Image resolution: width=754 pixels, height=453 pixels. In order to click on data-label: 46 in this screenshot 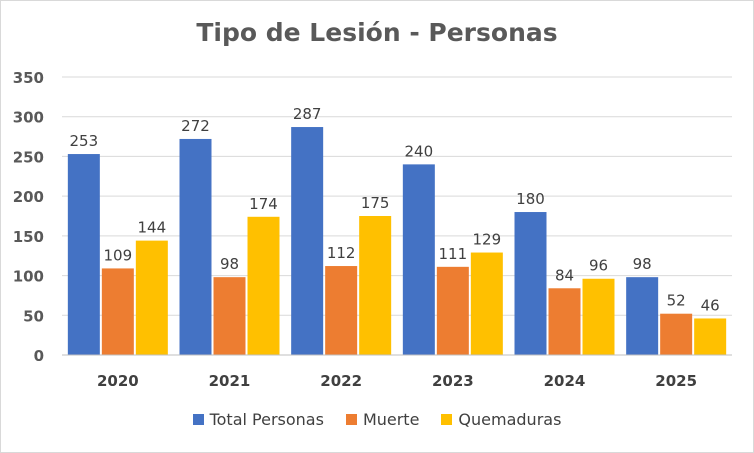, I will do `click(710, 305)`.